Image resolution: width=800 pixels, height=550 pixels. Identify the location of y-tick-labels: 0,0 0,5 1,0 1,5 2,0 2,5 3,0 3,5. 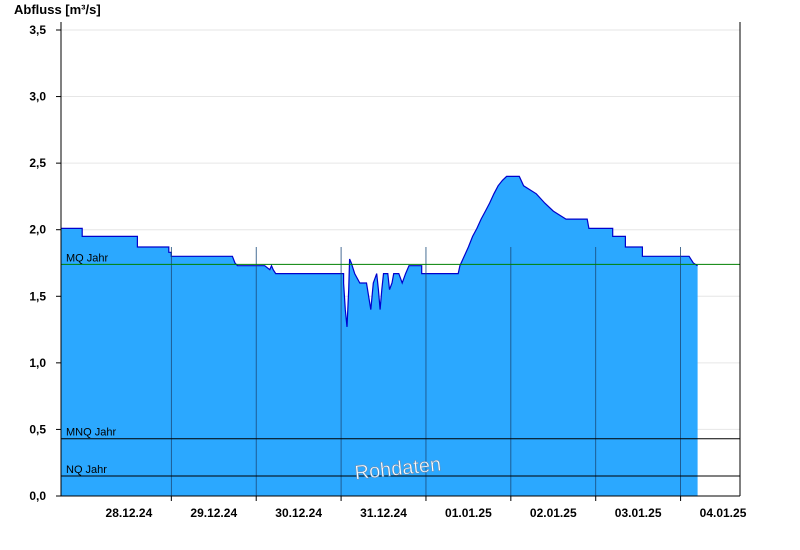
(45, 263).